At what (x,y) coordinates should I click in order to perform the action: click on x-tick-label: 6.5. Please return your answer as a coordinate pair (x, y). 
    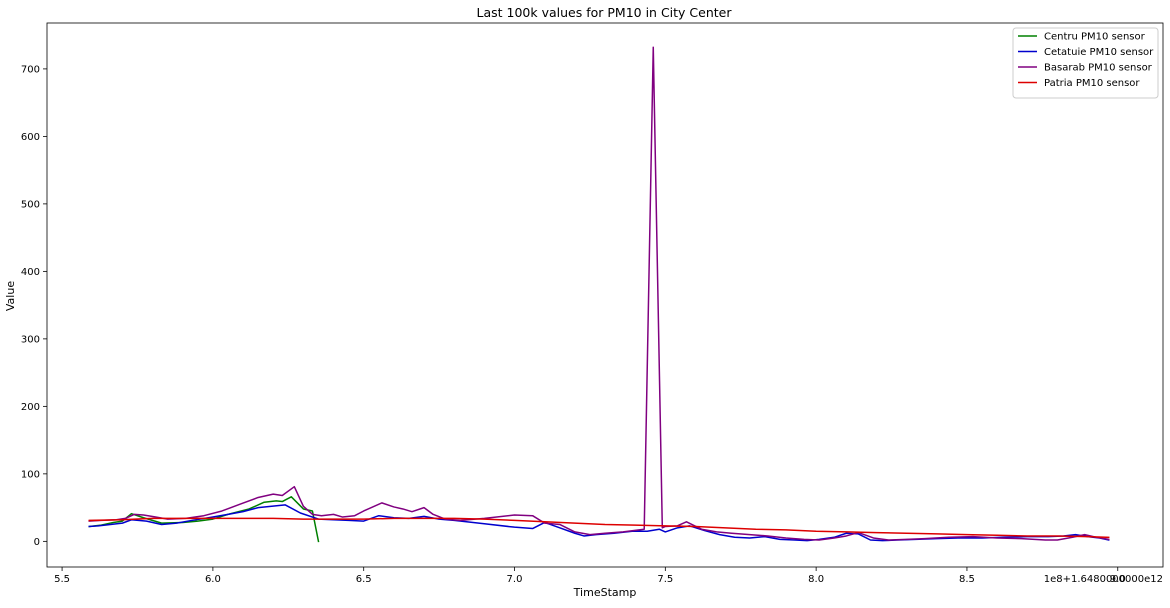
    Looking at the image, I should click on (364, 579).